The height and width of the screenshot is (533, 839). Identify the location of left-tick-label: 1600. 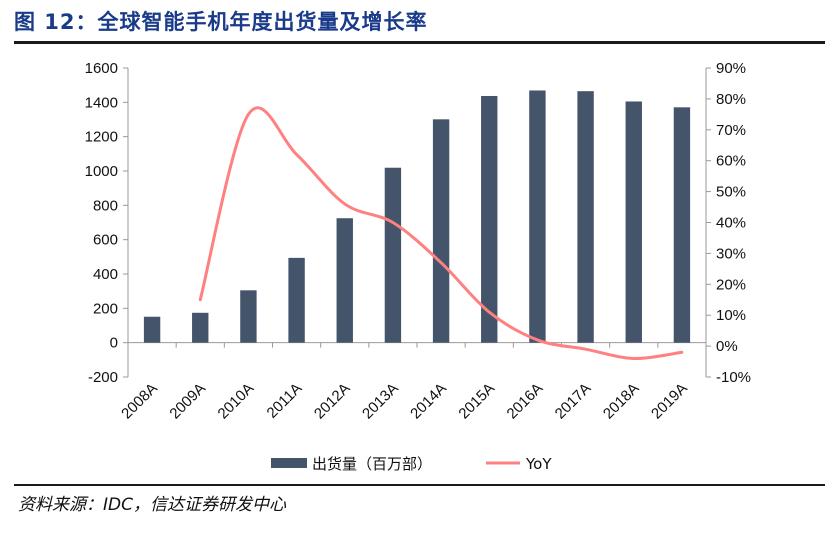
(101, 68).